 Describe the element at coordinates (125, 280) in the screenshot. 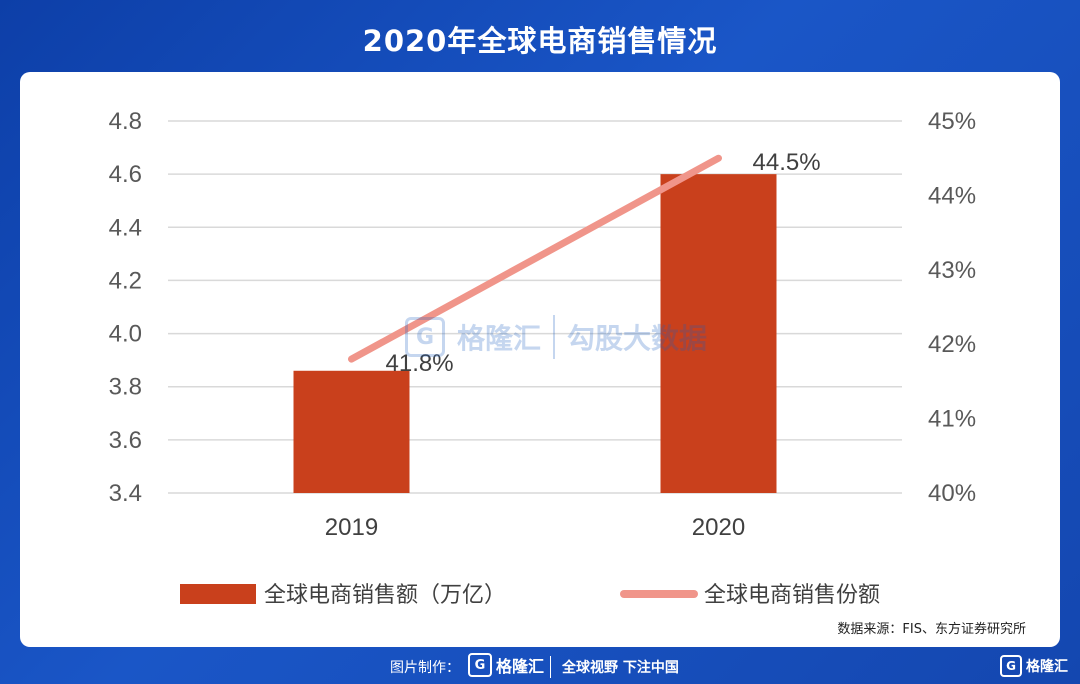

I see `y-left-tick-label: 4.2` at that location.